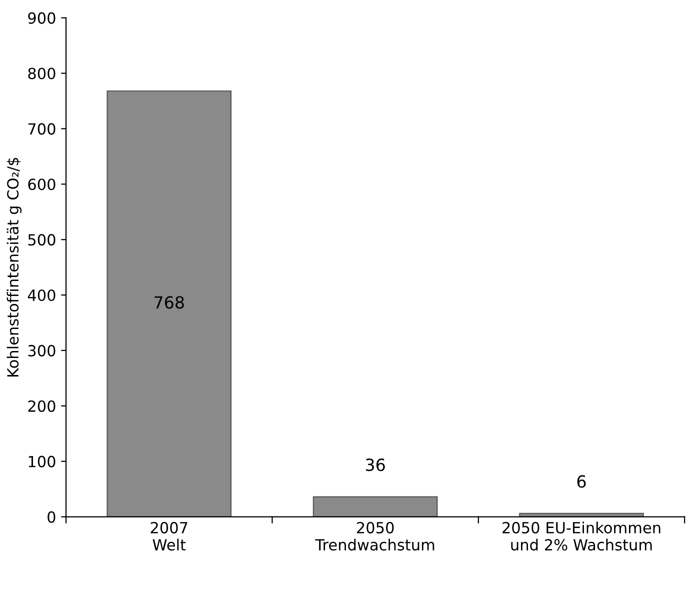  I want to click on y-tick-label: 400, so click(42, 295).